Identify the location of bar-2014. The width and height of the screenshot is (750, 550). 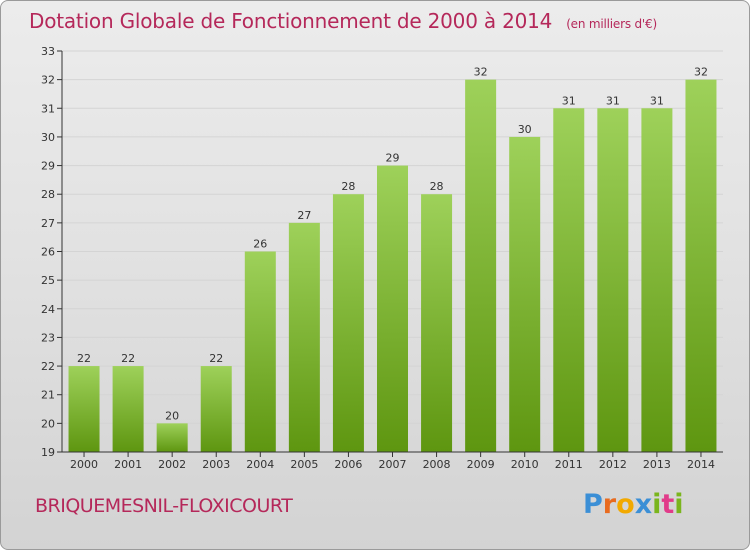
(701, 266).